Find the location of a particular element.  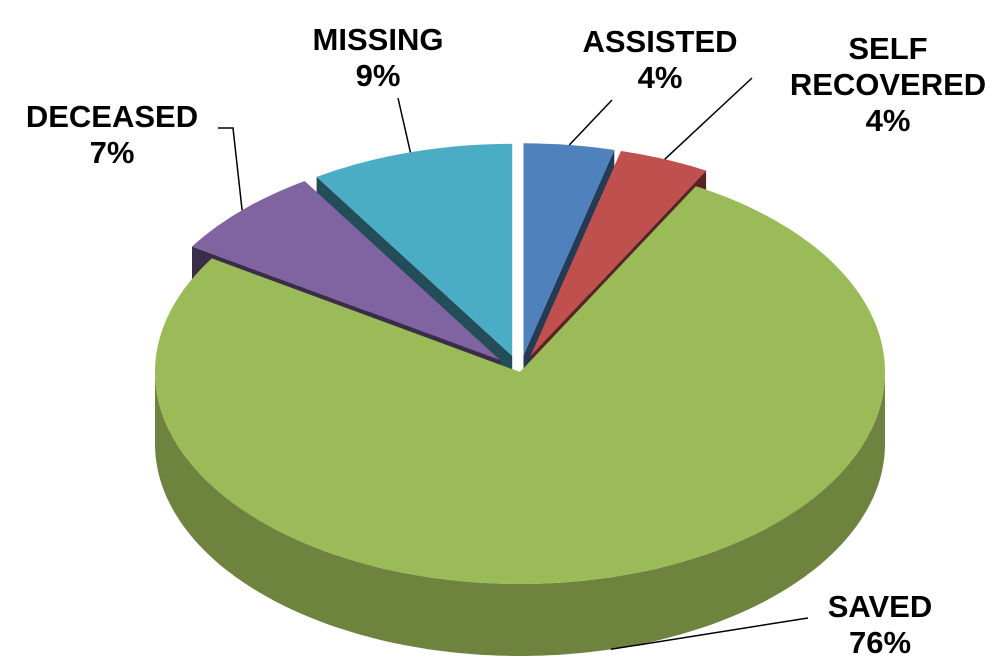

category-label: DECEASED is located at coordinates (112, 116).